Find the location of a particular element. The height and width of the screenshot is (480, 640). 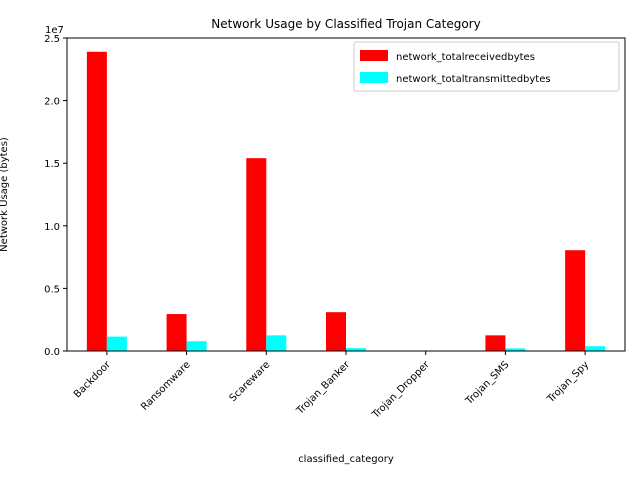

legend-label: network_totaltransmittedbytes is located at coordinates (473, 79).